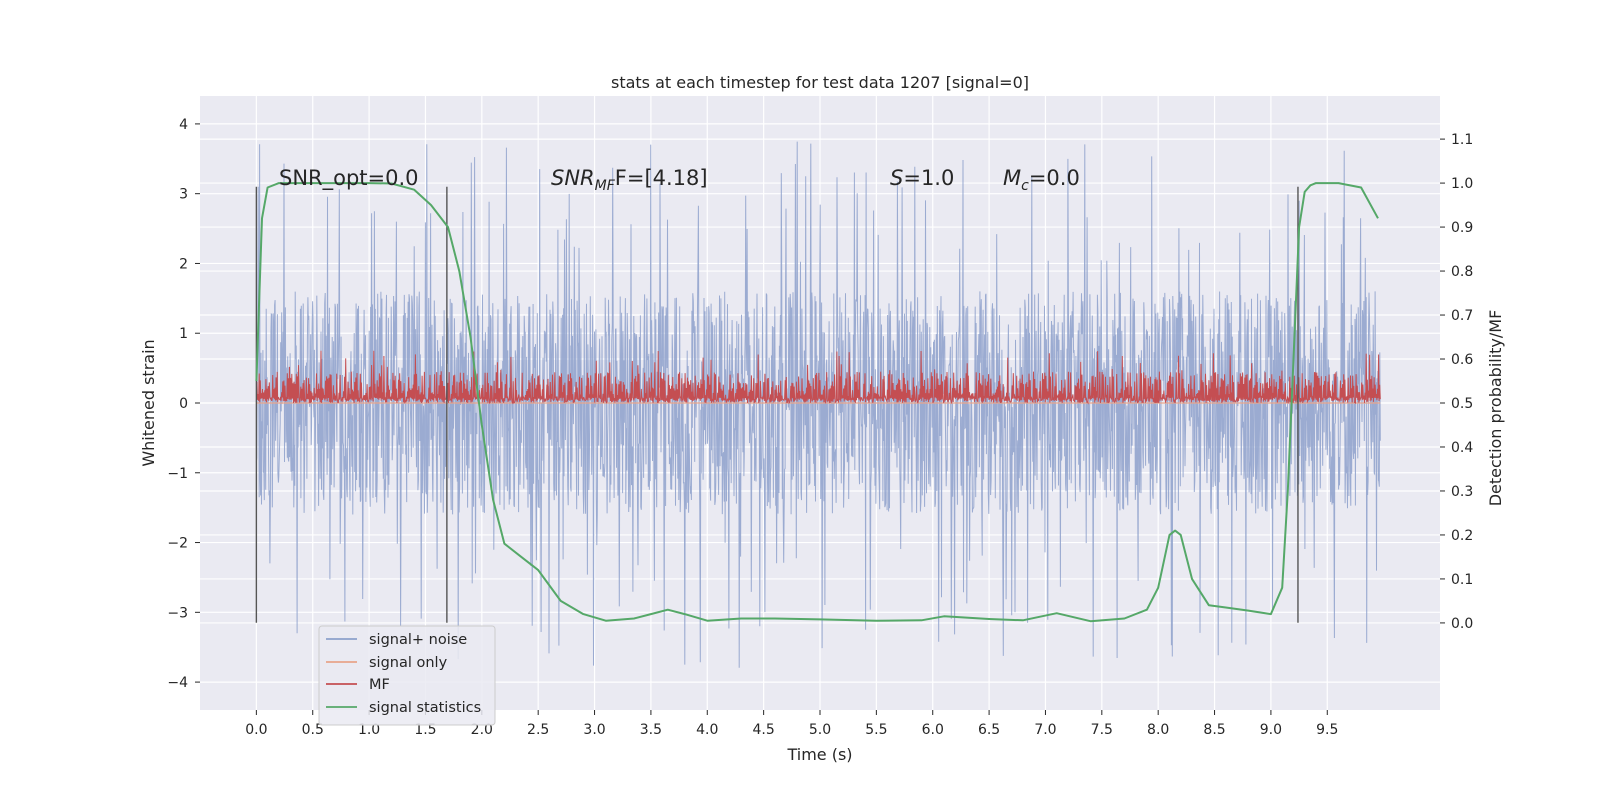  I want to click on y-right-tick-label: 0.5, so click(1462, 404).